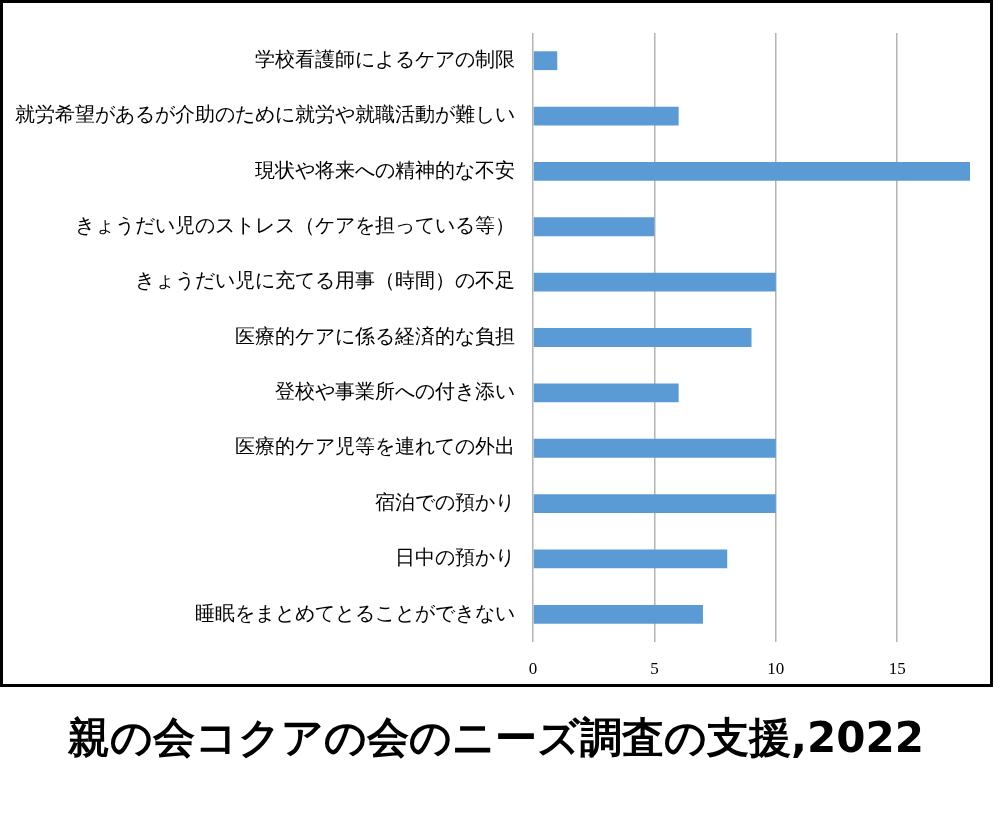  What do you see at coordinates (897, 668) in the screenshot?
I see `x-tick-label: 15` at bounding box center [897, 668].